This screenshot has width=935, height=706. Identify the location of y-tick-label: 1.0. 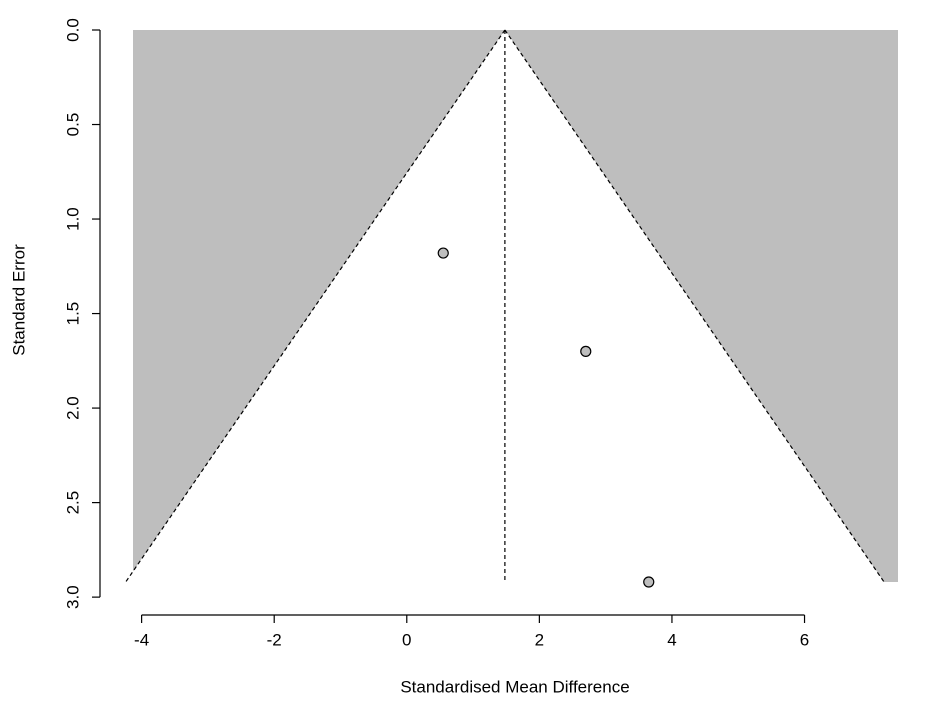
(72, 219).